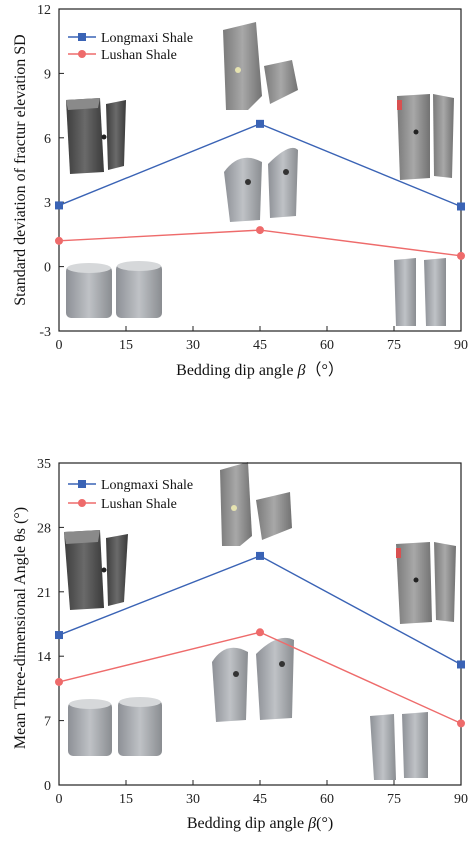 This screenshot has width=474, height=843. I want to click on legend-label-lushan-top: Lushan Shale, so click(139, 55).